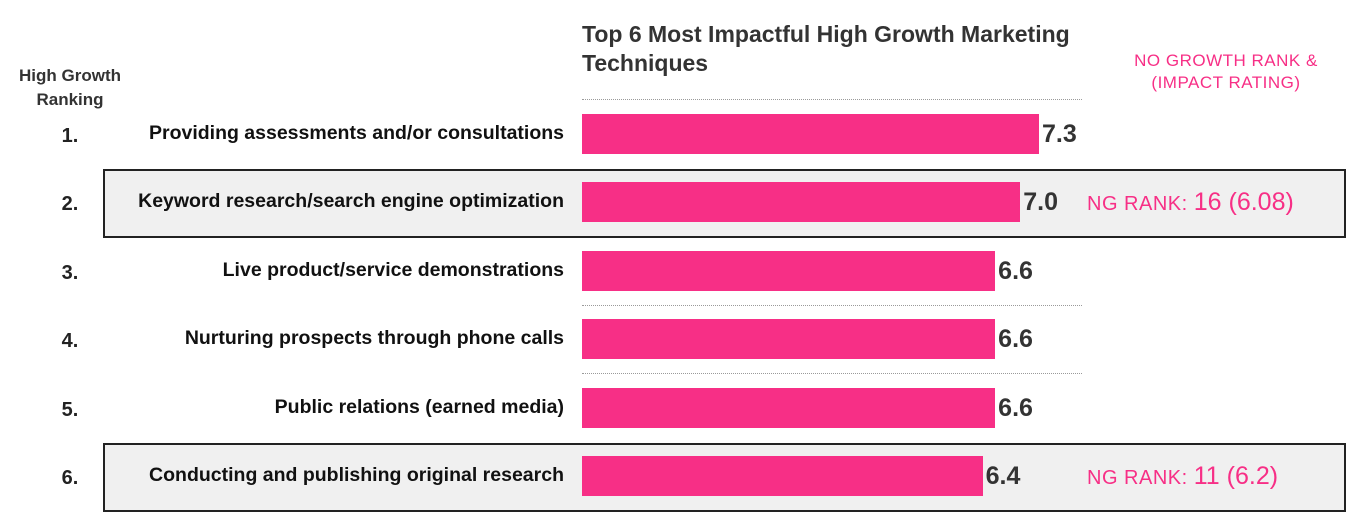  I want to click on category-label: Live product/service demonstrations, so click(393, 269).